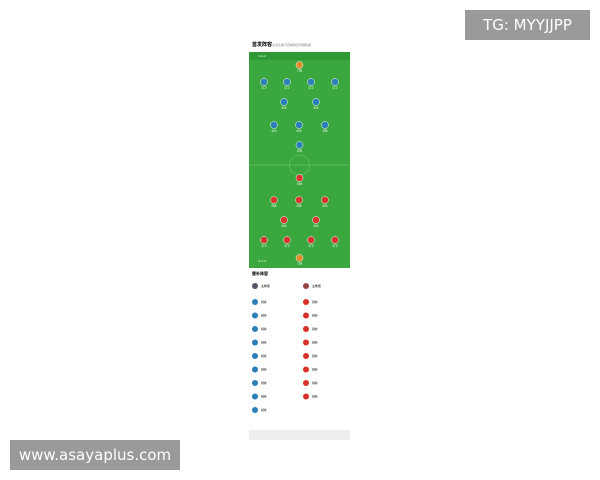 The width and height of the screenshot is (600, 480). What do you see at coordinates (299, 56) in the screenshot?
I see `pitch-header` at bounding box center [299, 56].